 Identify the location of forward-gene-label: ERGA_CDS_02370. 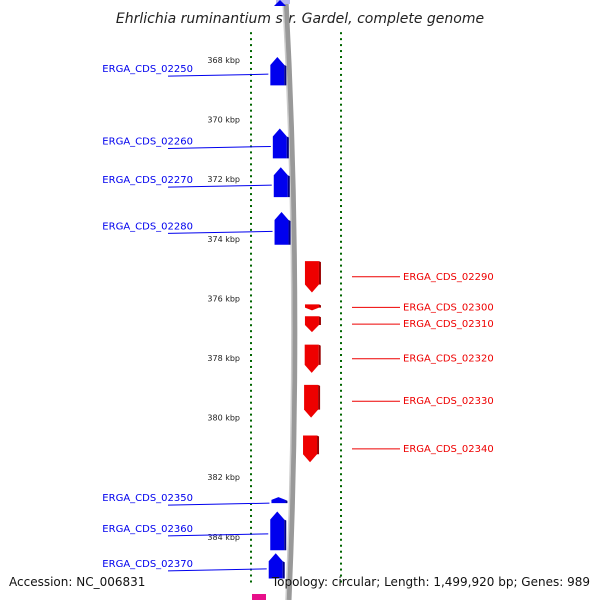
(147, 564).